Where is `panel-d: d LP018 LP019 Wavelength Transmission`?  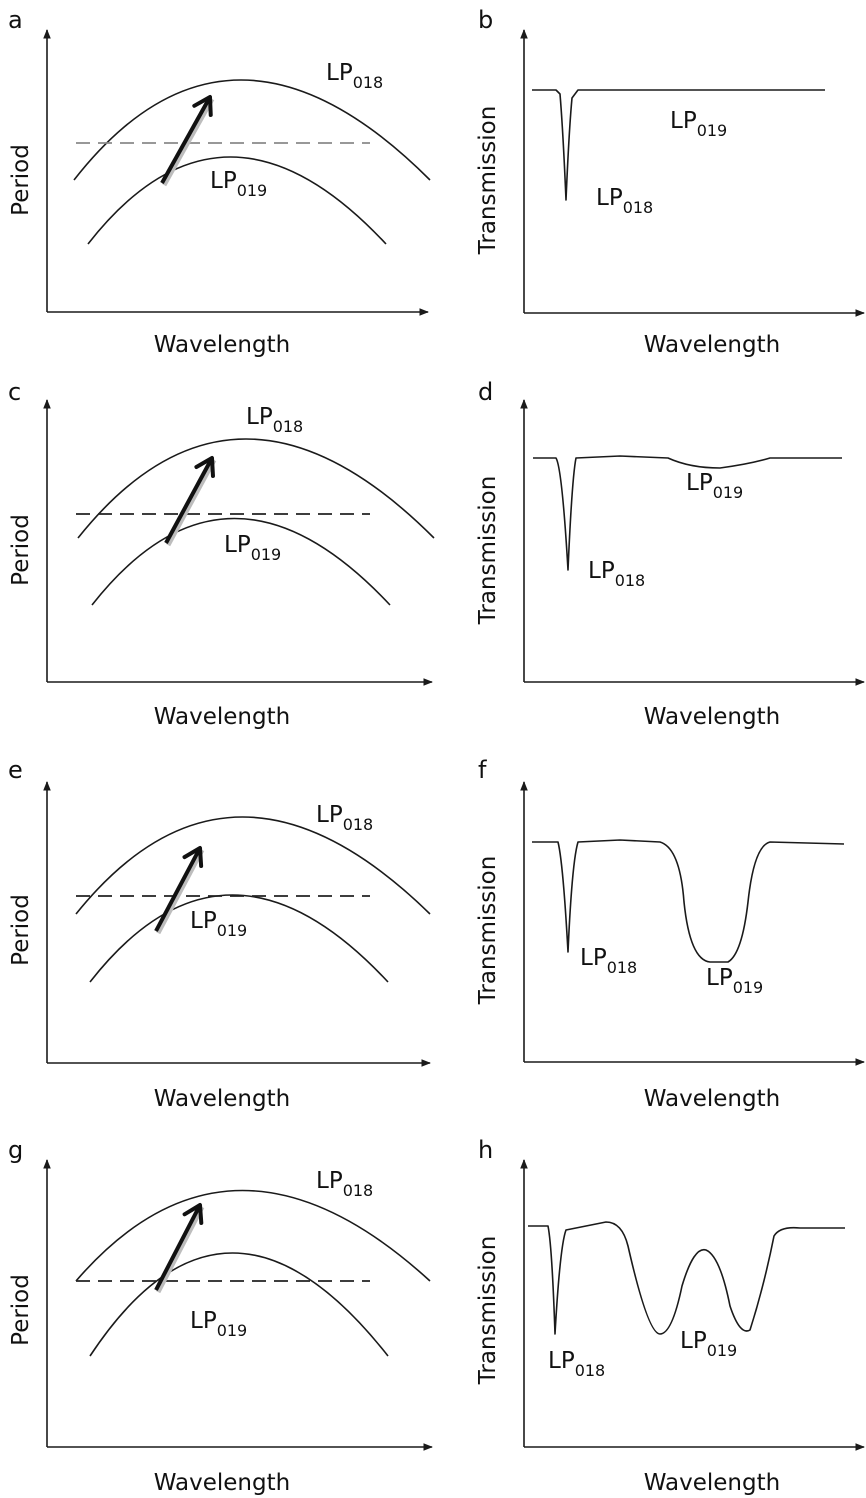 panel-d: d LP018 LP019 Wavelength Transmission is located at coordinates (669, 554).